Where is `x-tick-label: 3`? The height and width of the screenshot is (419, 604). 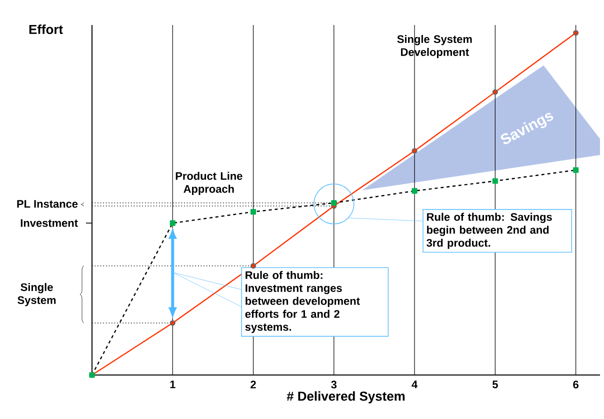
x-tick-label: 3 is located at coordinates (334, 384).